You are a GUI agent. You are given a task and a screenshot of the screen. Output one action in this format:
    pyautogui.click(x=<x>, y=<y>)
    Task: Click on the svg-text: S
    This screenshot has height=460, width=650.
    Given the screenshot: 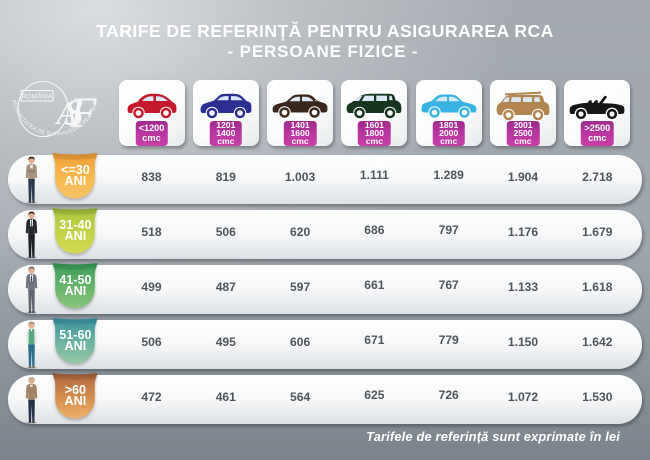 What is the action you would take?
    pyautogui.click(x=74, y=113)
    